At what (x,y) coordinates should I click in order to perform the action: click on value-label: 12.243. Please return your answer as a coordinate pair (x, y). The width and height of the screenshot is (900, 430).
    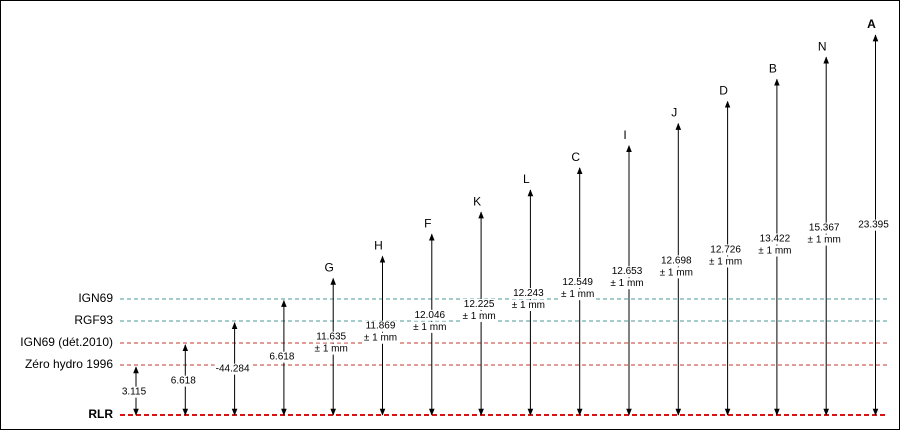
    Looking at the image, I should click on (528, 293).